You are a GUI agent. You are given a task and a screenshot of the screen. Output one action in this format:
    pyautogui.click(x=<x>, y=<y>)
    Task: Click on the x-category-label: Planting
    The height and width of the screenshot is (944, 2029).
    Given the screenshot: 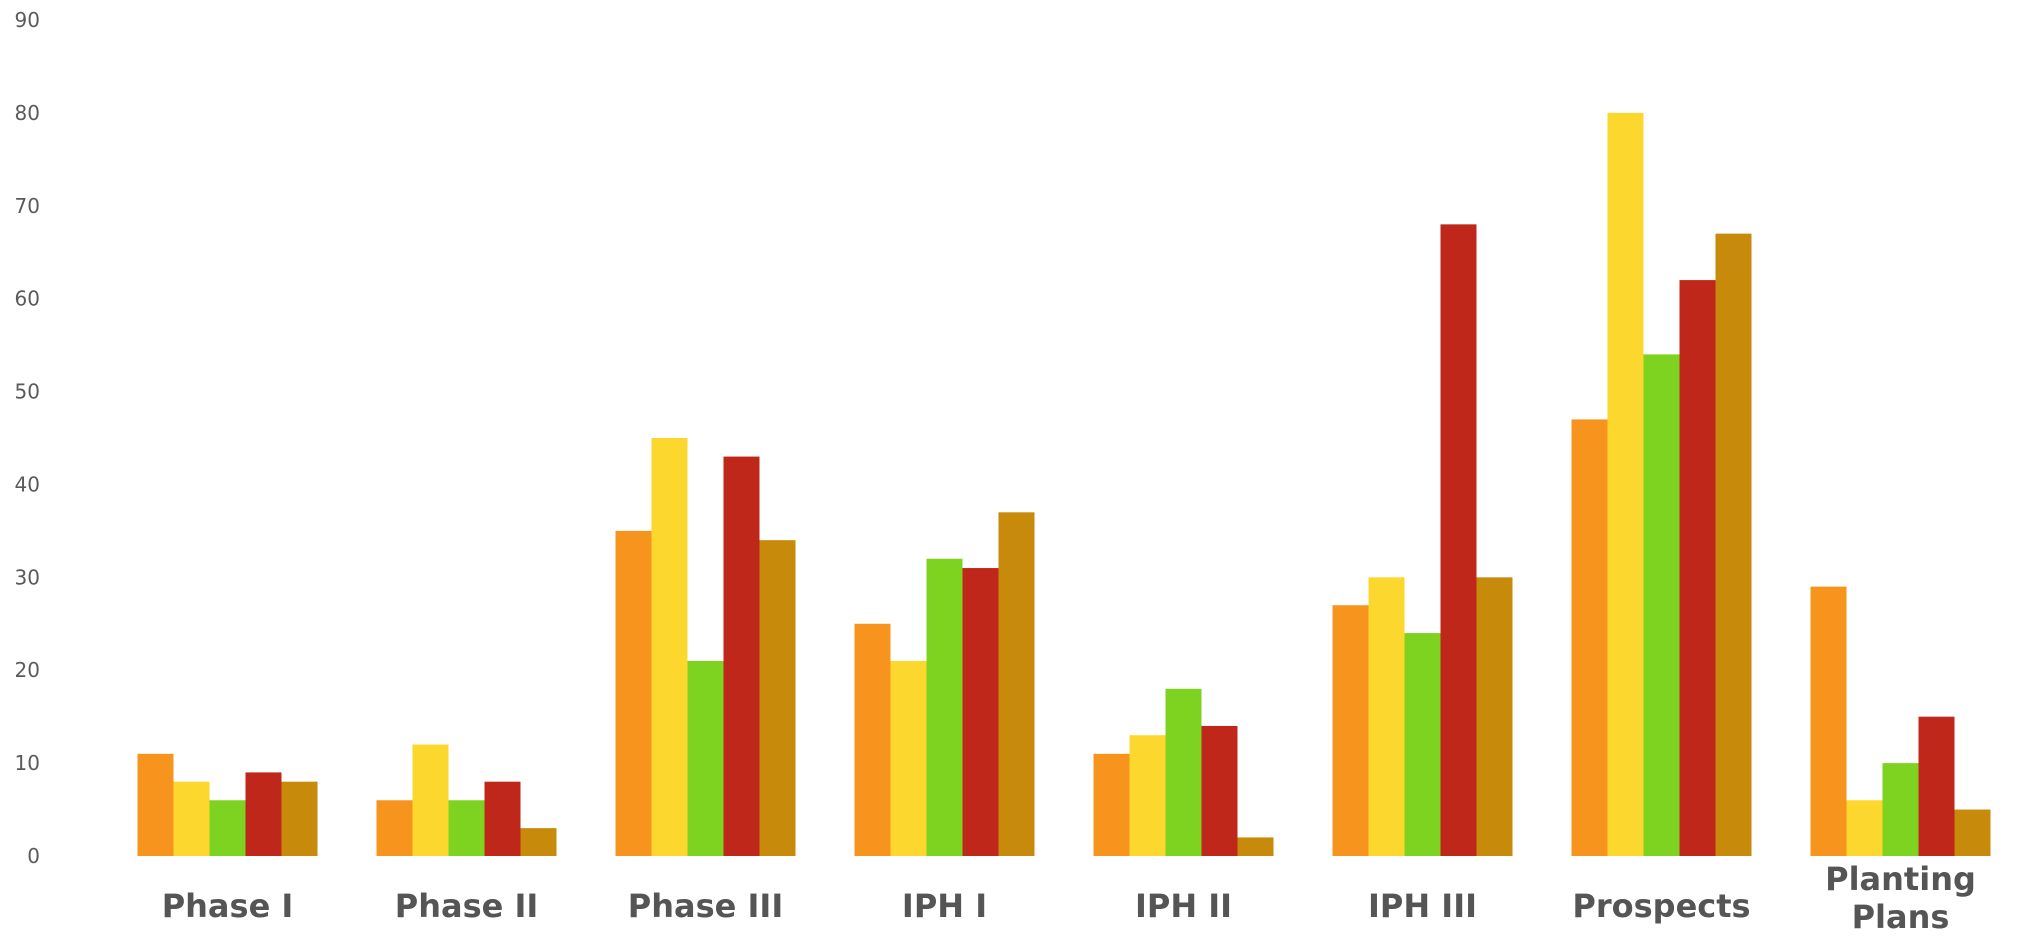 What is the action you would take?
    pyautogui.click(x=1900, y=879)
    